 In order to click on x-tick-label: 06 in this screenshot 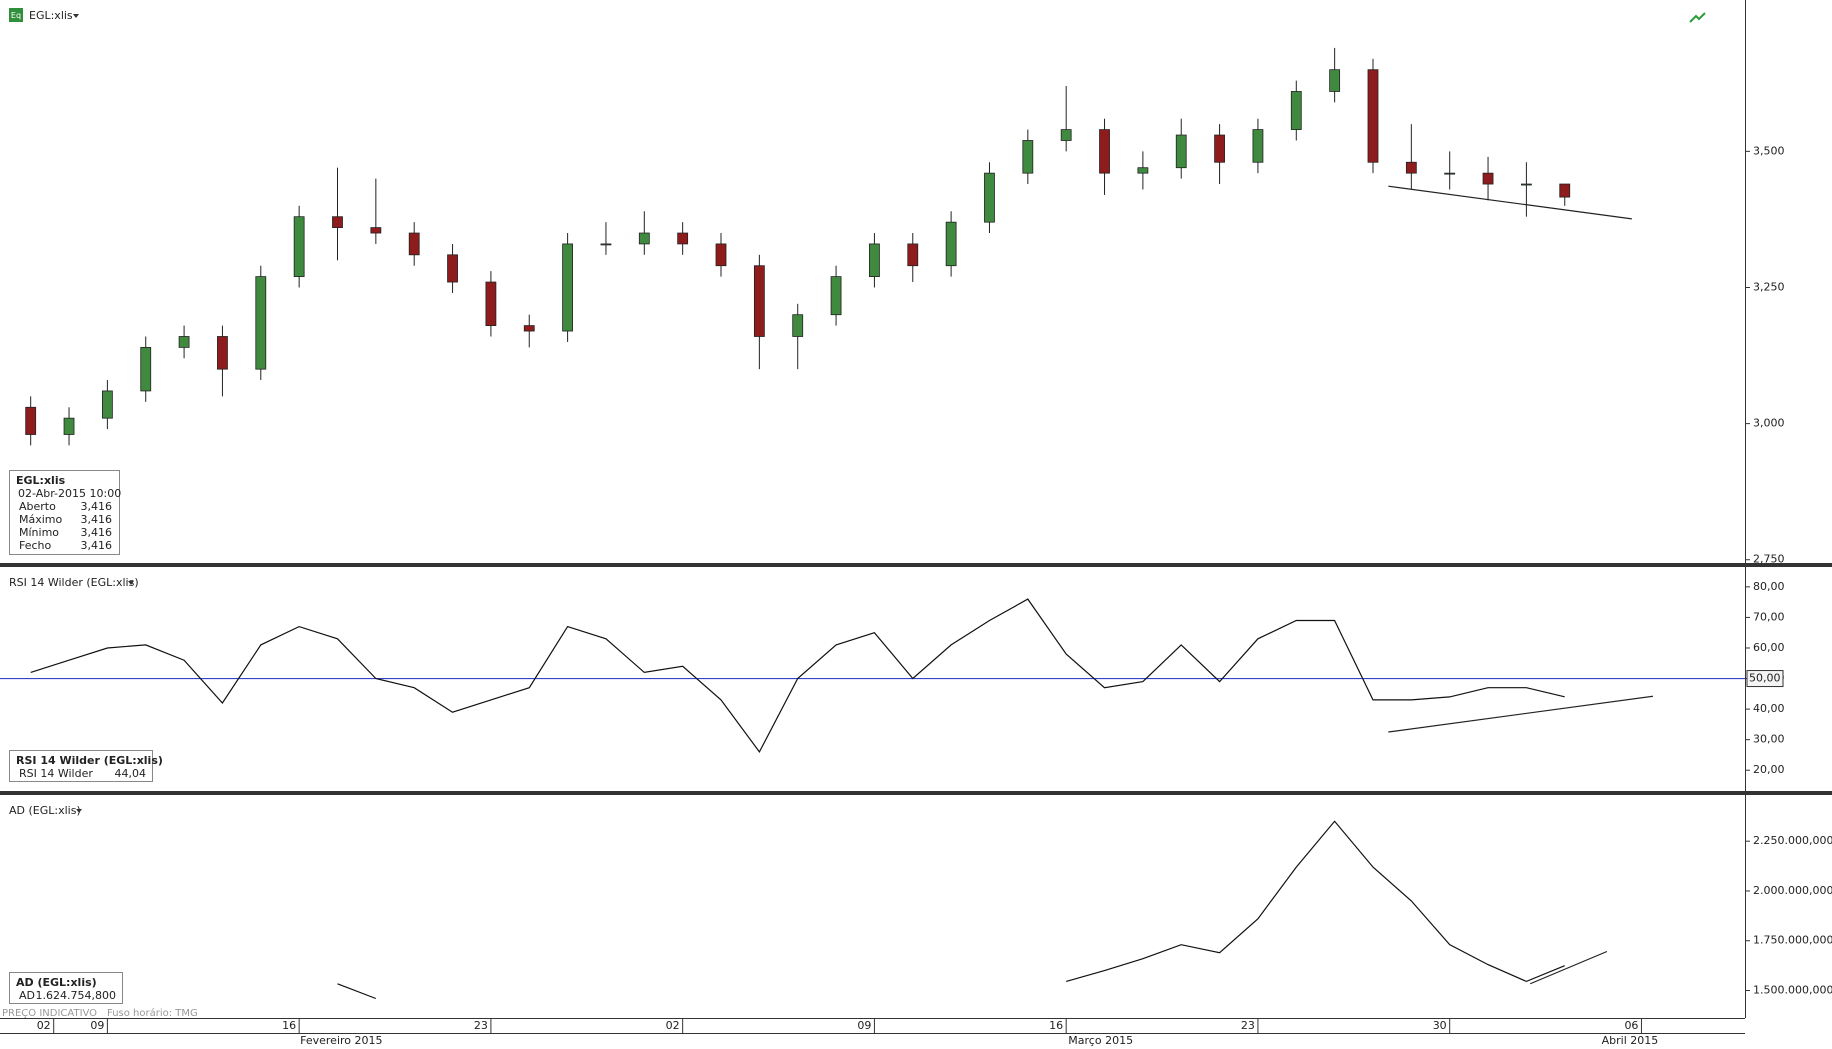, I will do `click(1631, 1025)`.